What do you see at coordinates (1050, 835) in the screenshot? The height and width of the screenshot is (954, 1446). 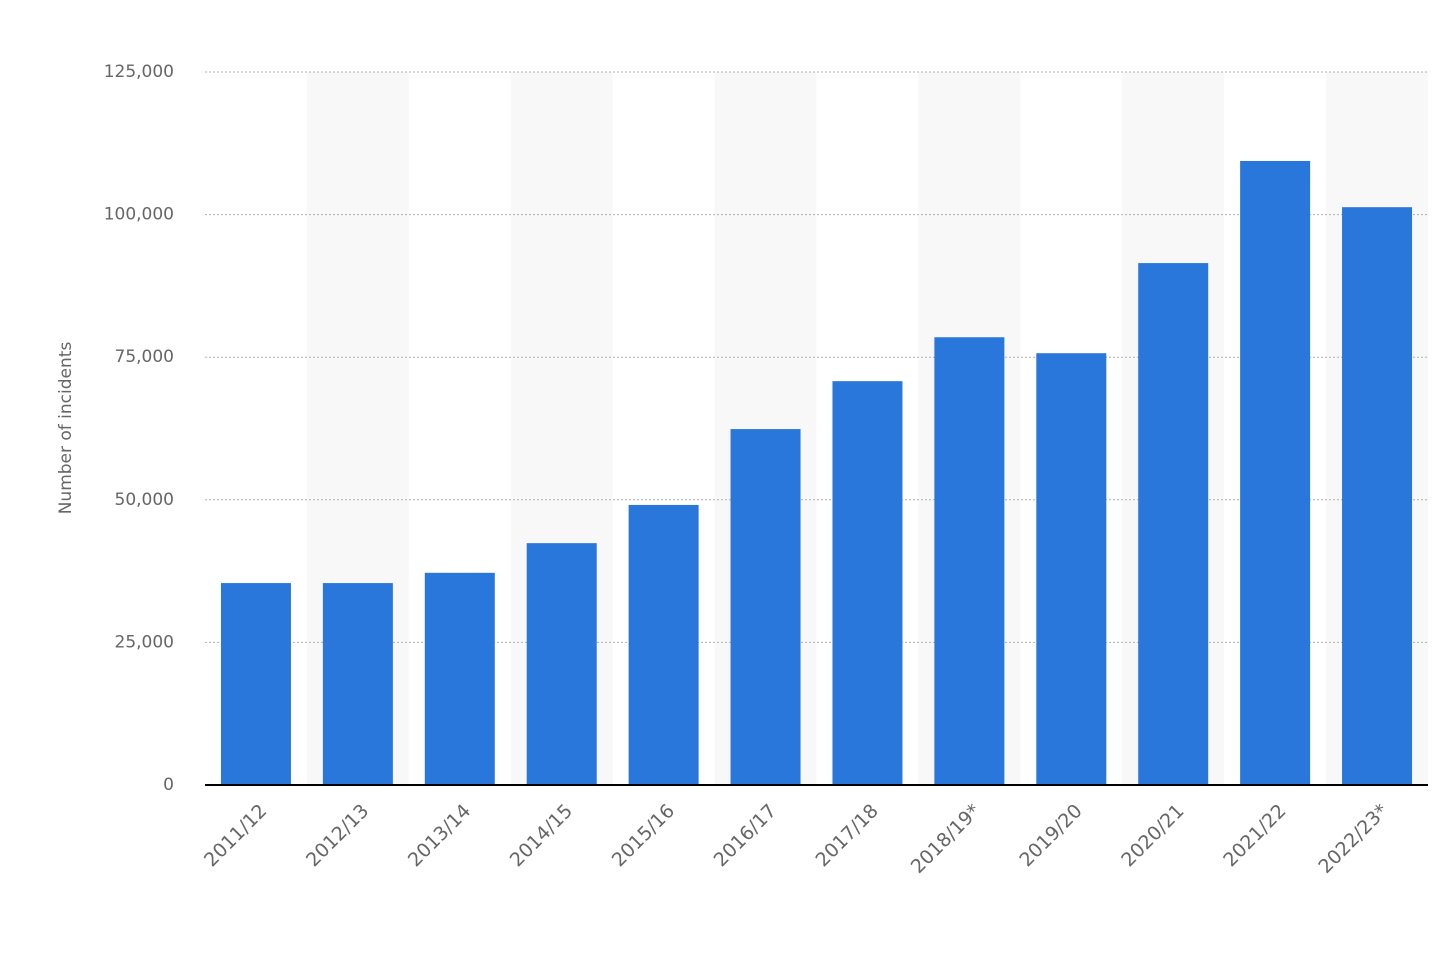 I see `x-tick-label: 2019/20` at bounding box center [1050, 835].